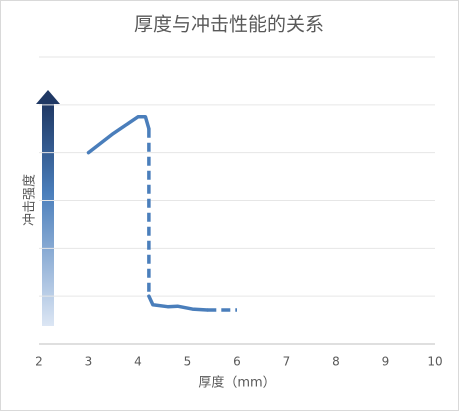 The image size is (459, 411). What do you see at coordinates (434, 362) in the screenshot?
I see `x-tick-label: 10` at bounding box center [434, 362].